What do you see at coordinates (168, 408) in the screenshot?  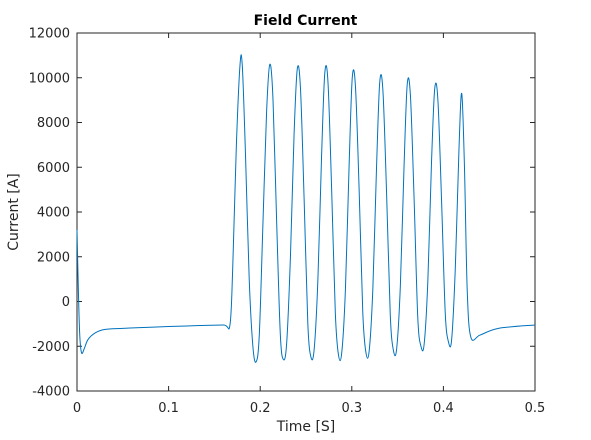 I see `x-tick-label: 0.1` at bounding box center [168, 408].